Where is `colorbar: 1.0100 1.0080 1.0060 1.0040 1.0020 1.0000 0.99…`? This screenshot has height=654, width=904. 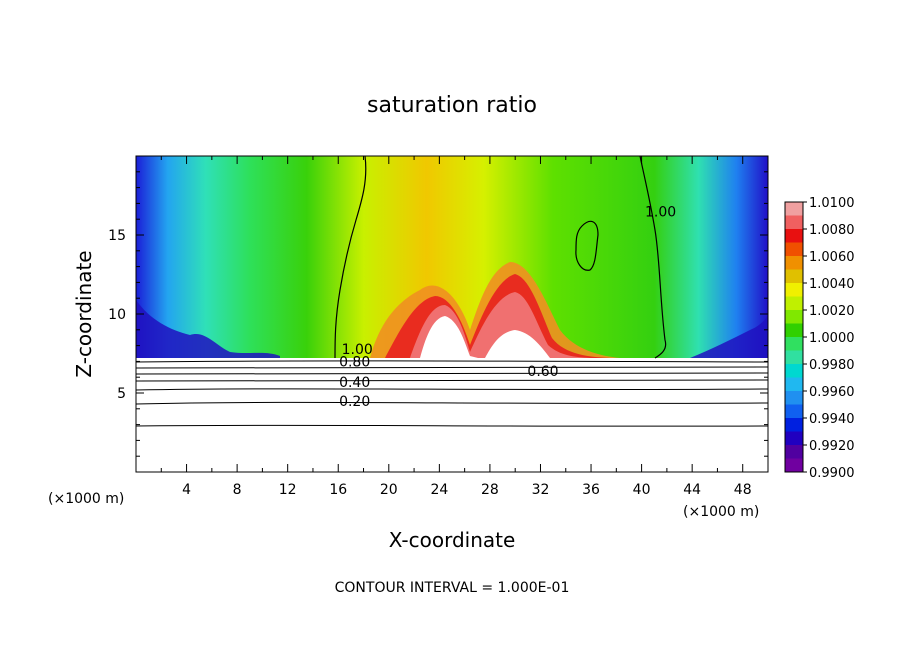 colorbar: 1.0100 1.0080 1.0060 1.0040 1.0020 1.0000 0.99… is located at coordinates (819, 338).